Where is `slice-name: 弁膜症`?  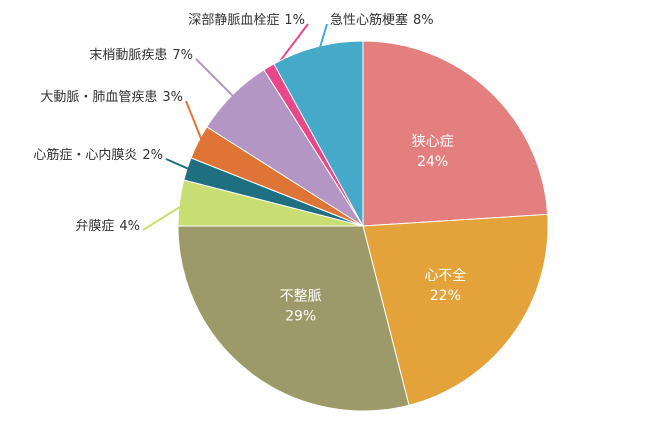 slice-name: 弁膜症 is located at coordinates (94, 226).